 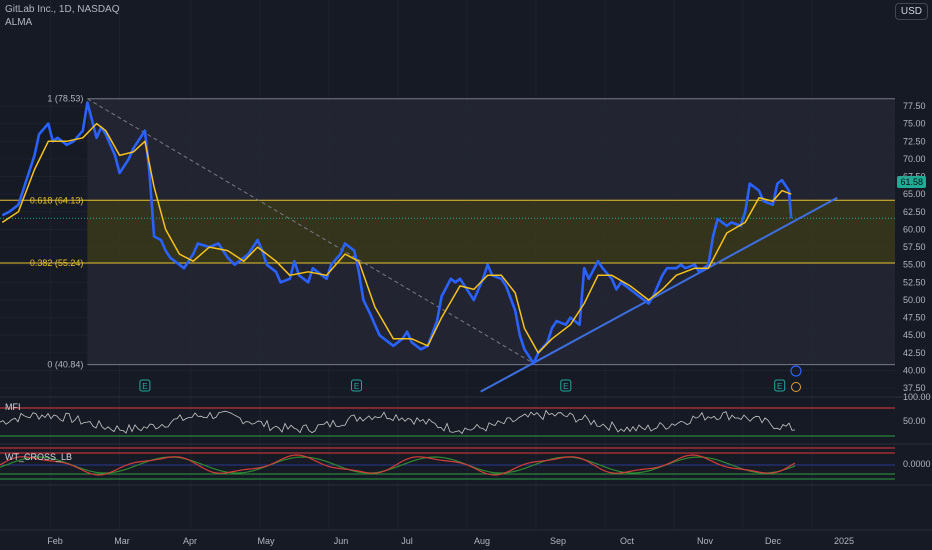 I want to click on y-tick-label: 52.50, so click(x=914, y=282).